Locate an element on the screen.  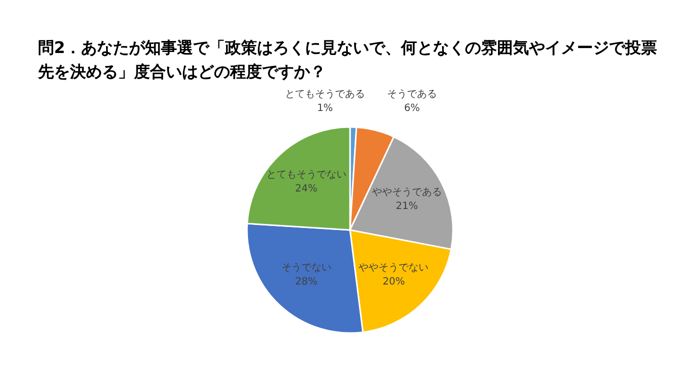
slice-label: ややそうでない is located at coordinates (393, 268).